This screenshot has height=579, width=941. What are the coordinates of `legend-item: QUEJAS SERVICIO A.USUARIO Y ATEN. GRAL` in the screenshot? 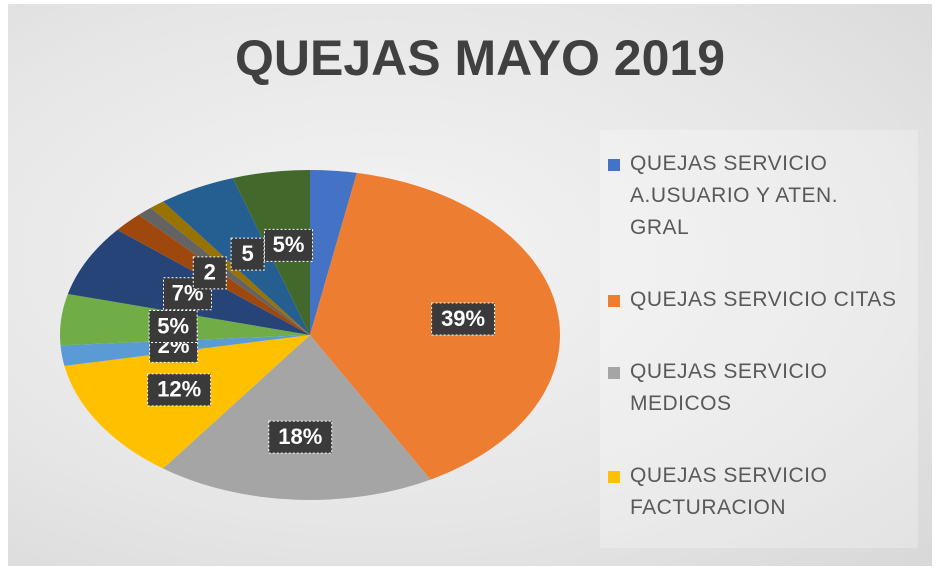 It's located at (754, 196).